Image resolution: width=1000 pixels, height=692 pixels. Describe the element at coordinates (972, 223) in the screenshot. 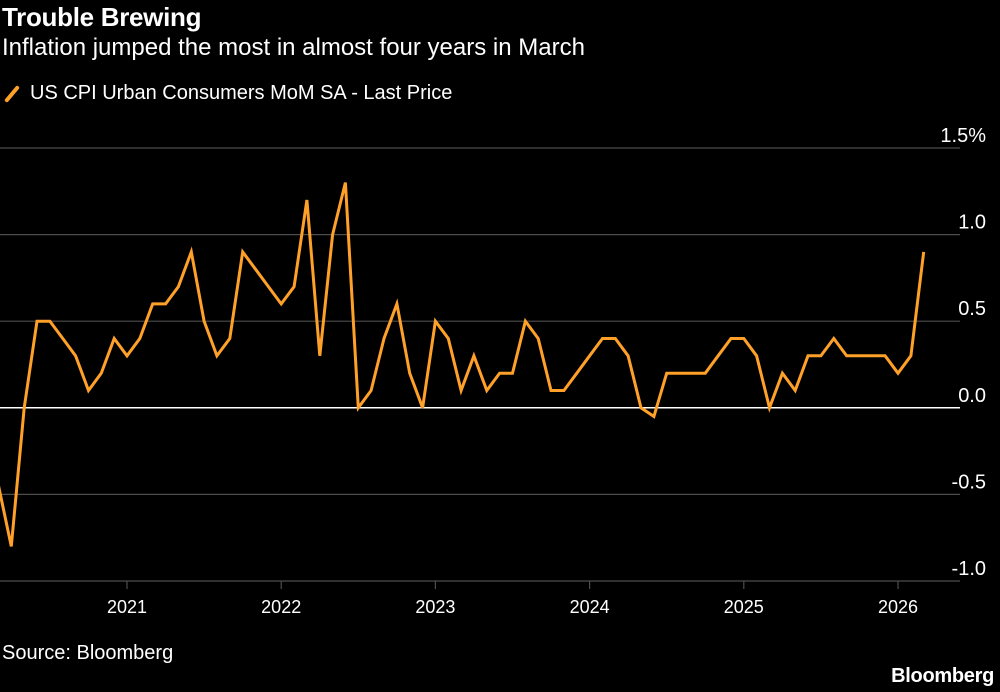

I see `y-tick-label: 1.0` at that location.